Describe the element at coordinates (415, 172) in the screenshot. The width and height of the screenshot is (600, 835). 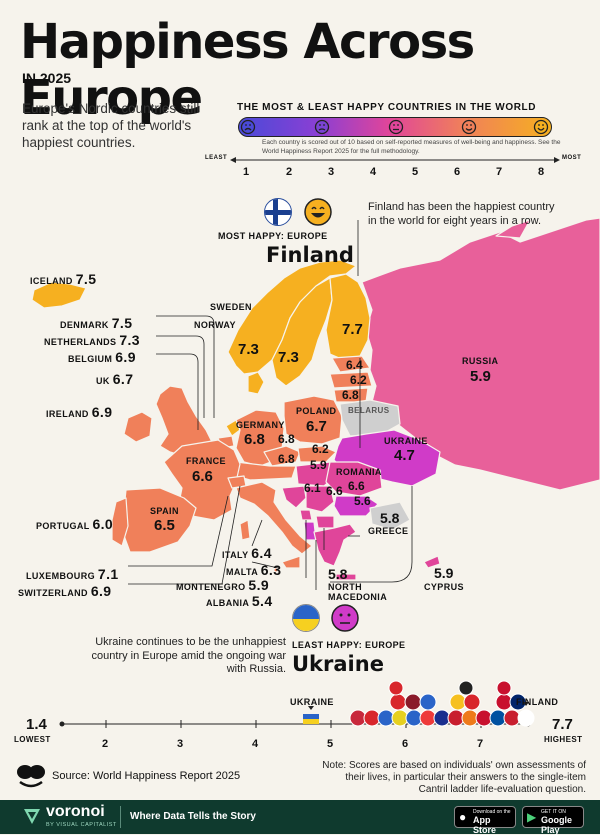
I see `scale-tick: 5` at that location.